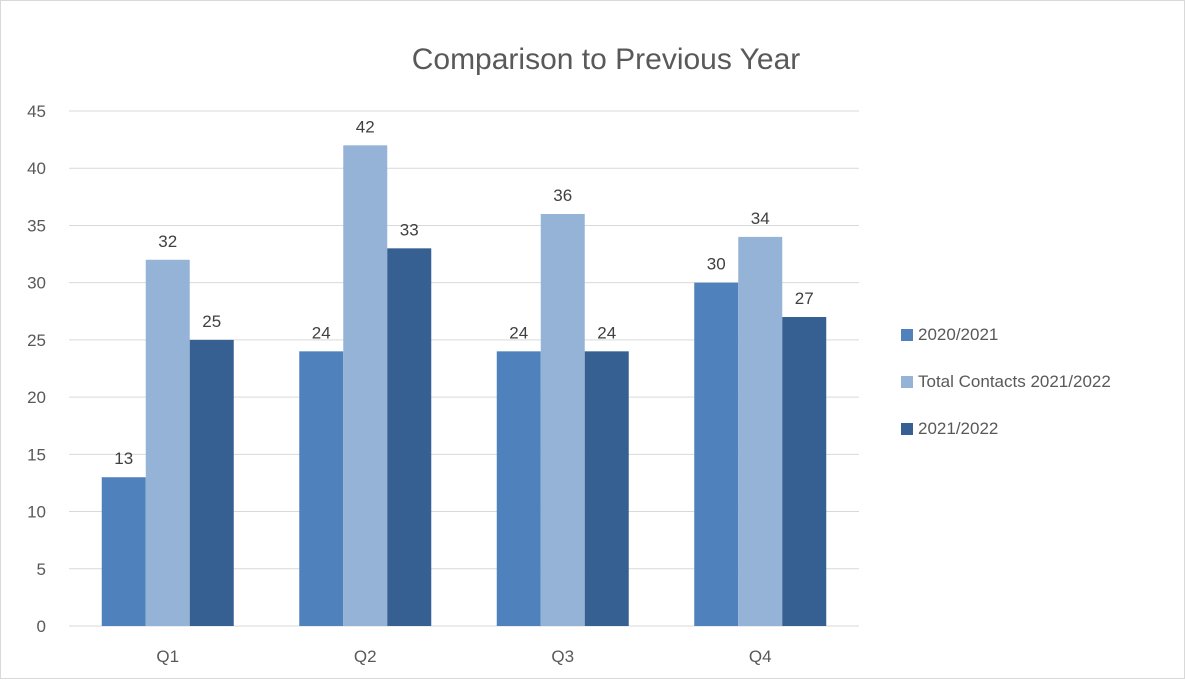  What do you see at coordinates (365, 656) in the screenshot?
I see `x-tick-label: Q2` at bounding box center [365, 656].